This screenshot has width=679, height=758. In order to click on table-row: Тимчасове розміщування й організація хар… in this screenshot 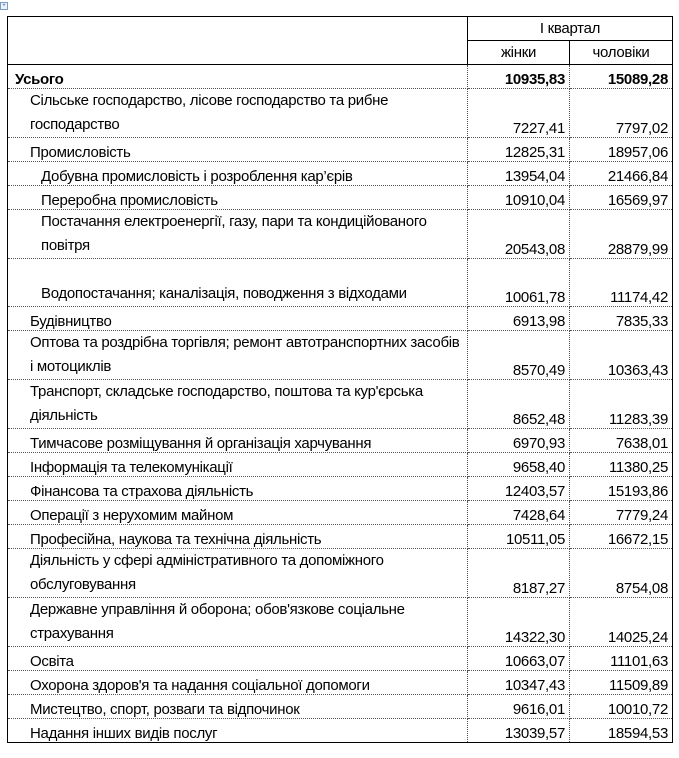, I will do `click(340, 440)`.